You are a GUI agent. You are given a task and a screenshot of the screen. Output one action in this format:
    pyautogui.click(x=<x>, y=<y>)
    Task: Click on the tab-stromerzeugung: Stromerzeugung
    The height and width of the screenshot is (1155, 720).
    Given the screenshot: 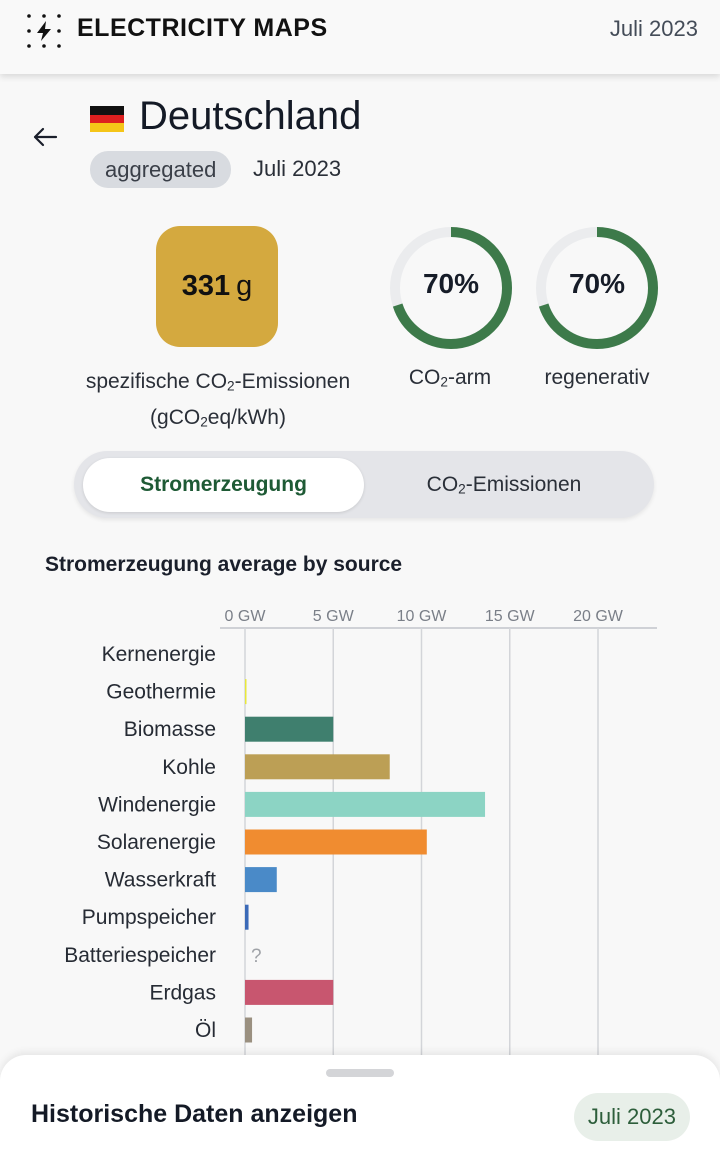 What is the action you would take?
    pyautogui.click(x=223, y=485)
    